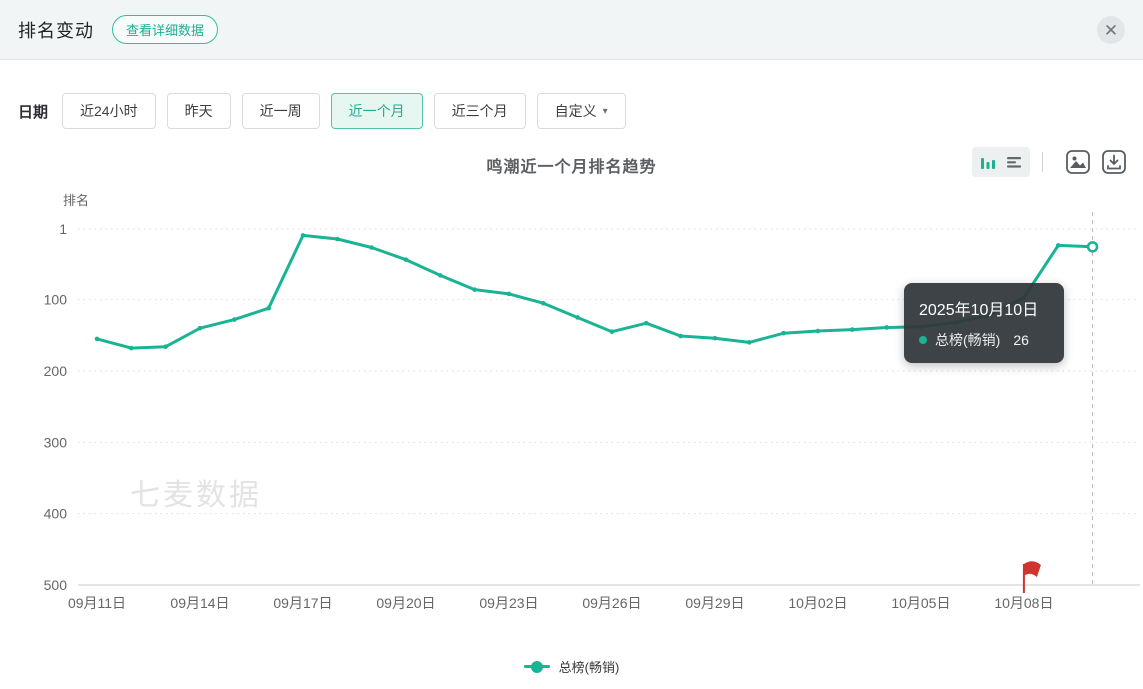  I want to click on legend-line-marker, so click(536, 666).